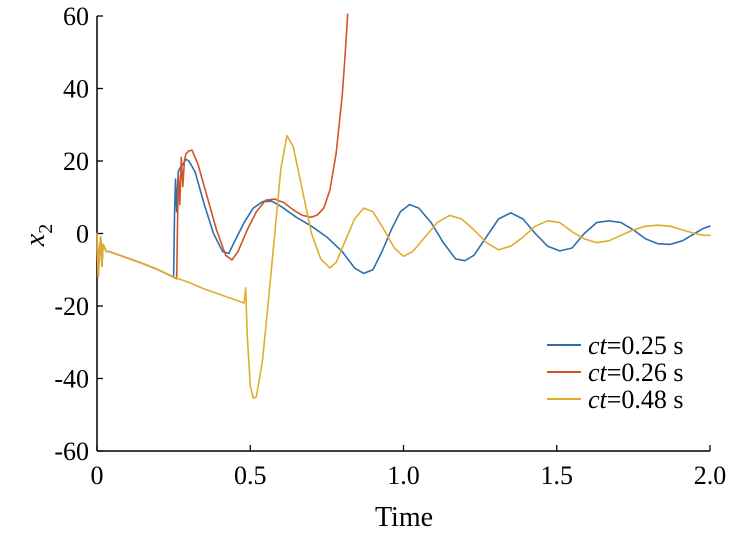 The image size is (731, 535). I want to click on x-tick-label: 1.5, so click(557, 475).